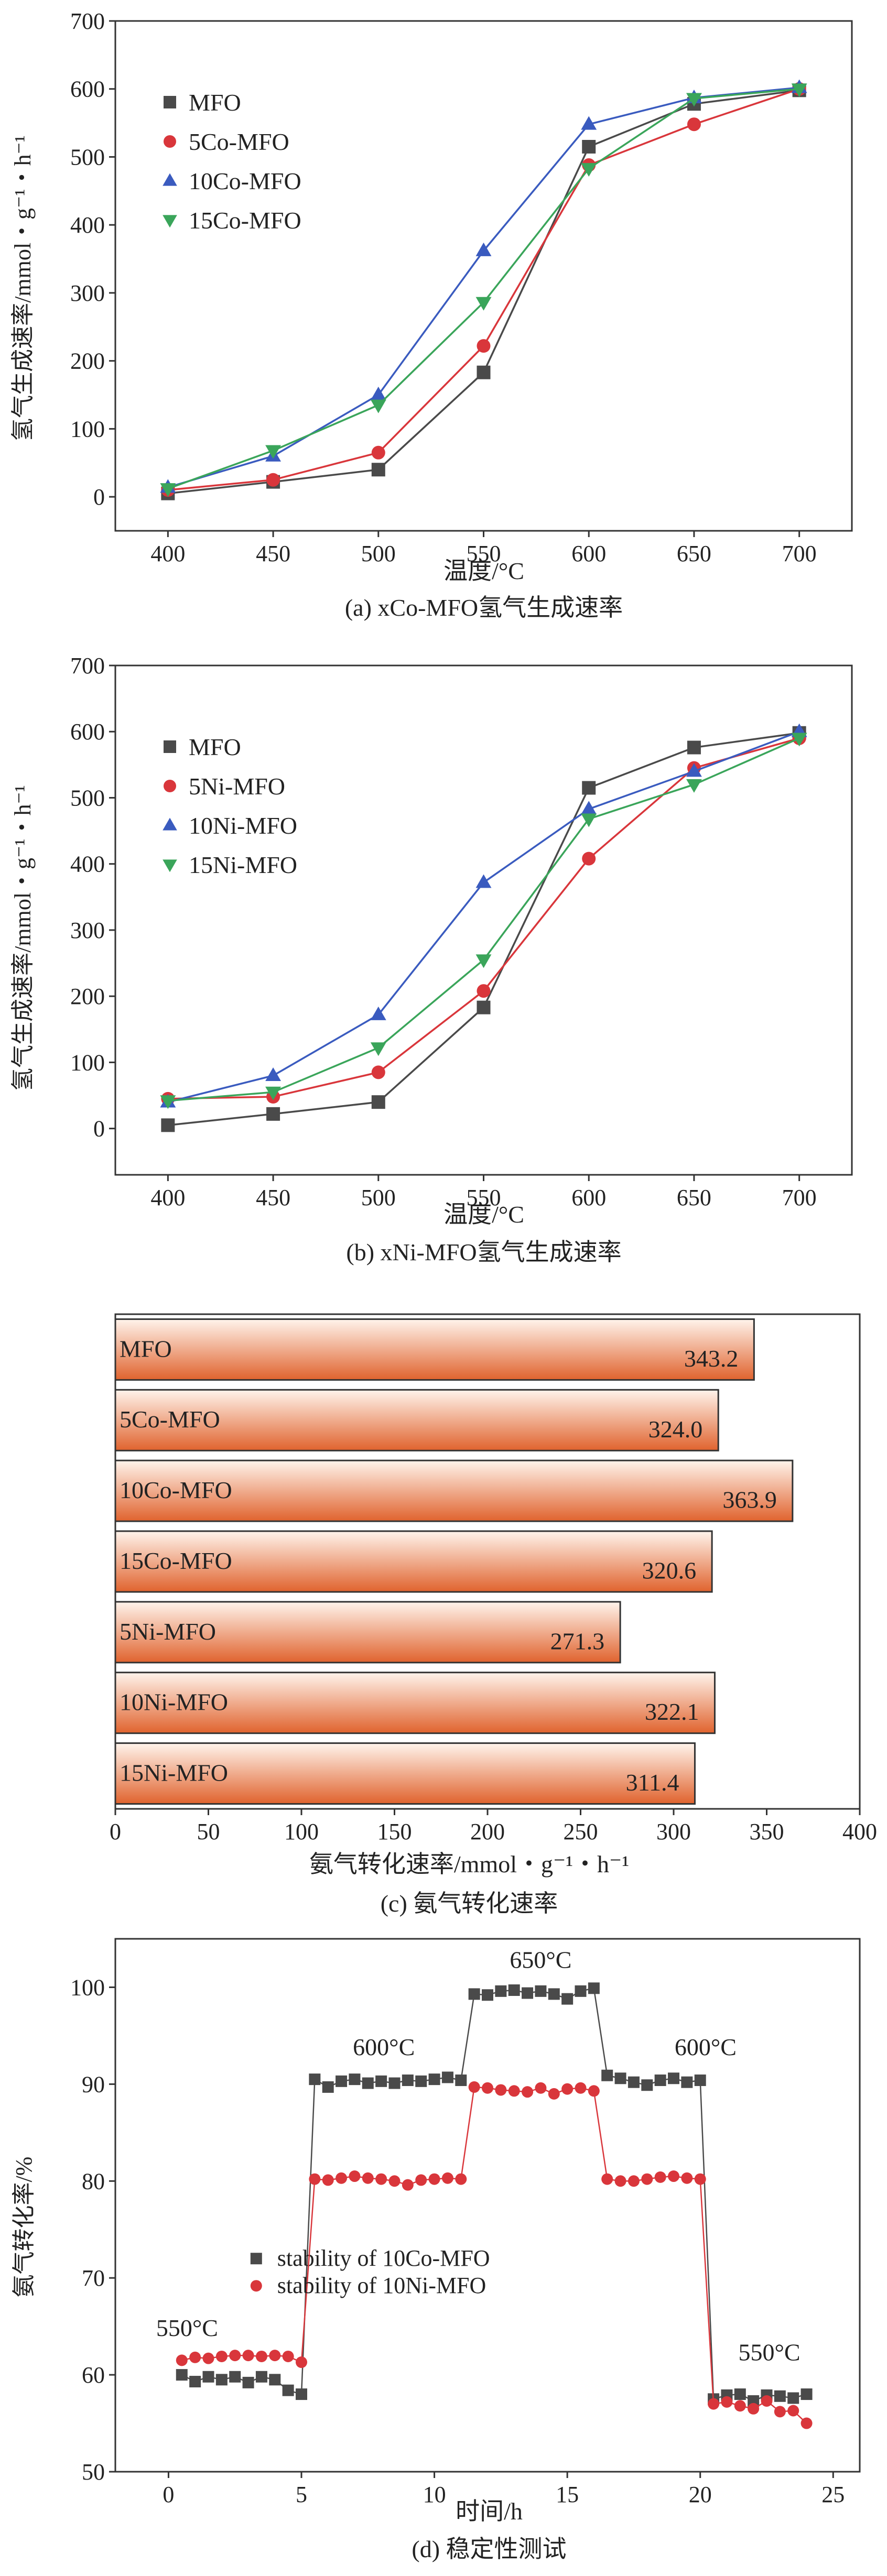  Describe the element at coordinates (770, 2352) in the screenshot. I see `temperature-annotation: 550°C` at that location.